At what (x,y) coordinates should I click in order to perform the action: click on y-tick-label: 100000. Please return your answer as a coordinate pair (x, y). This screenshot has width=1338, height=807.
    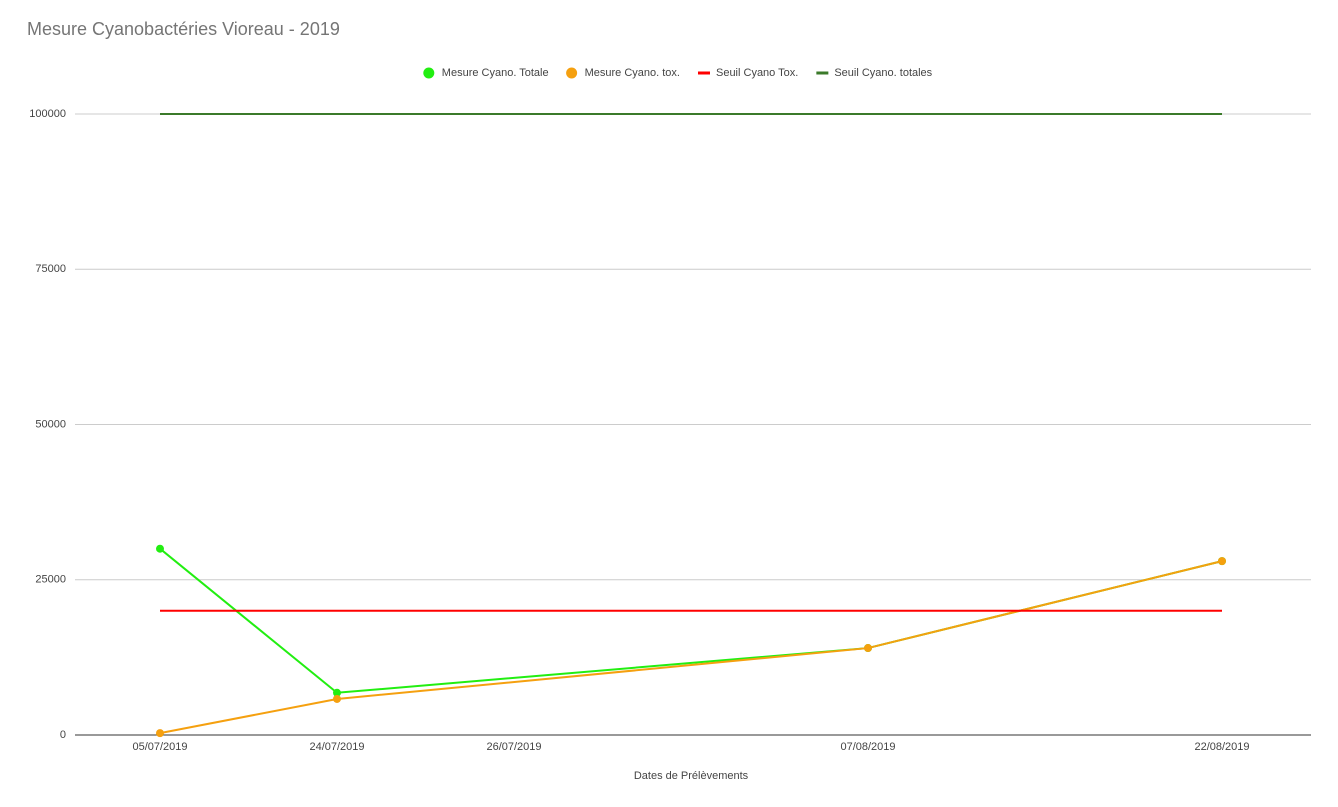
    Looking at the image, I should click on (47, 114).